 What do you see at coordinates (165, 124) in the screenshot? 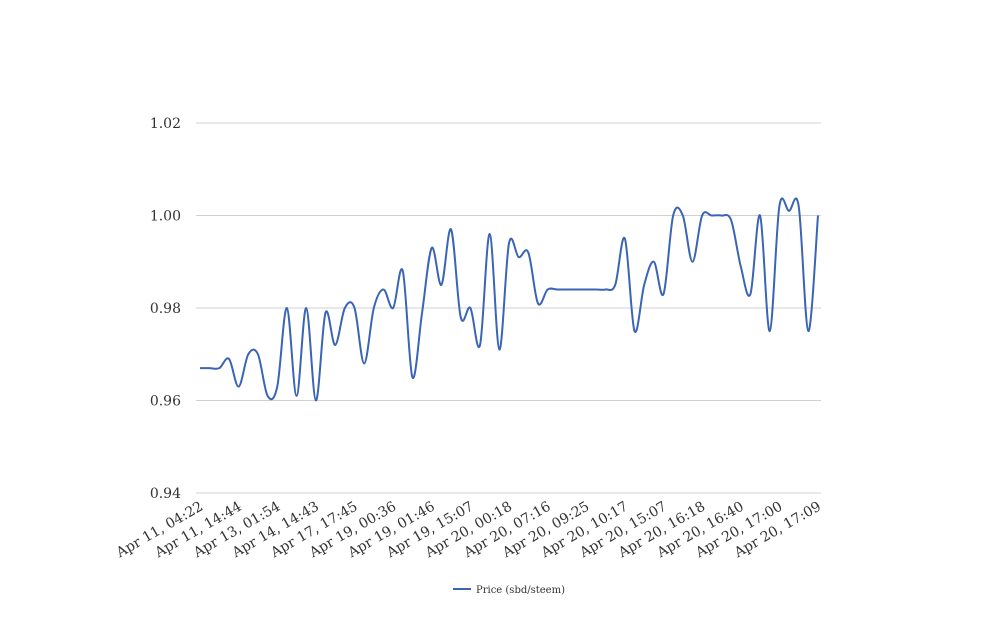
I see `y-tick-label: 1.02` at bounding box center [165, 124].